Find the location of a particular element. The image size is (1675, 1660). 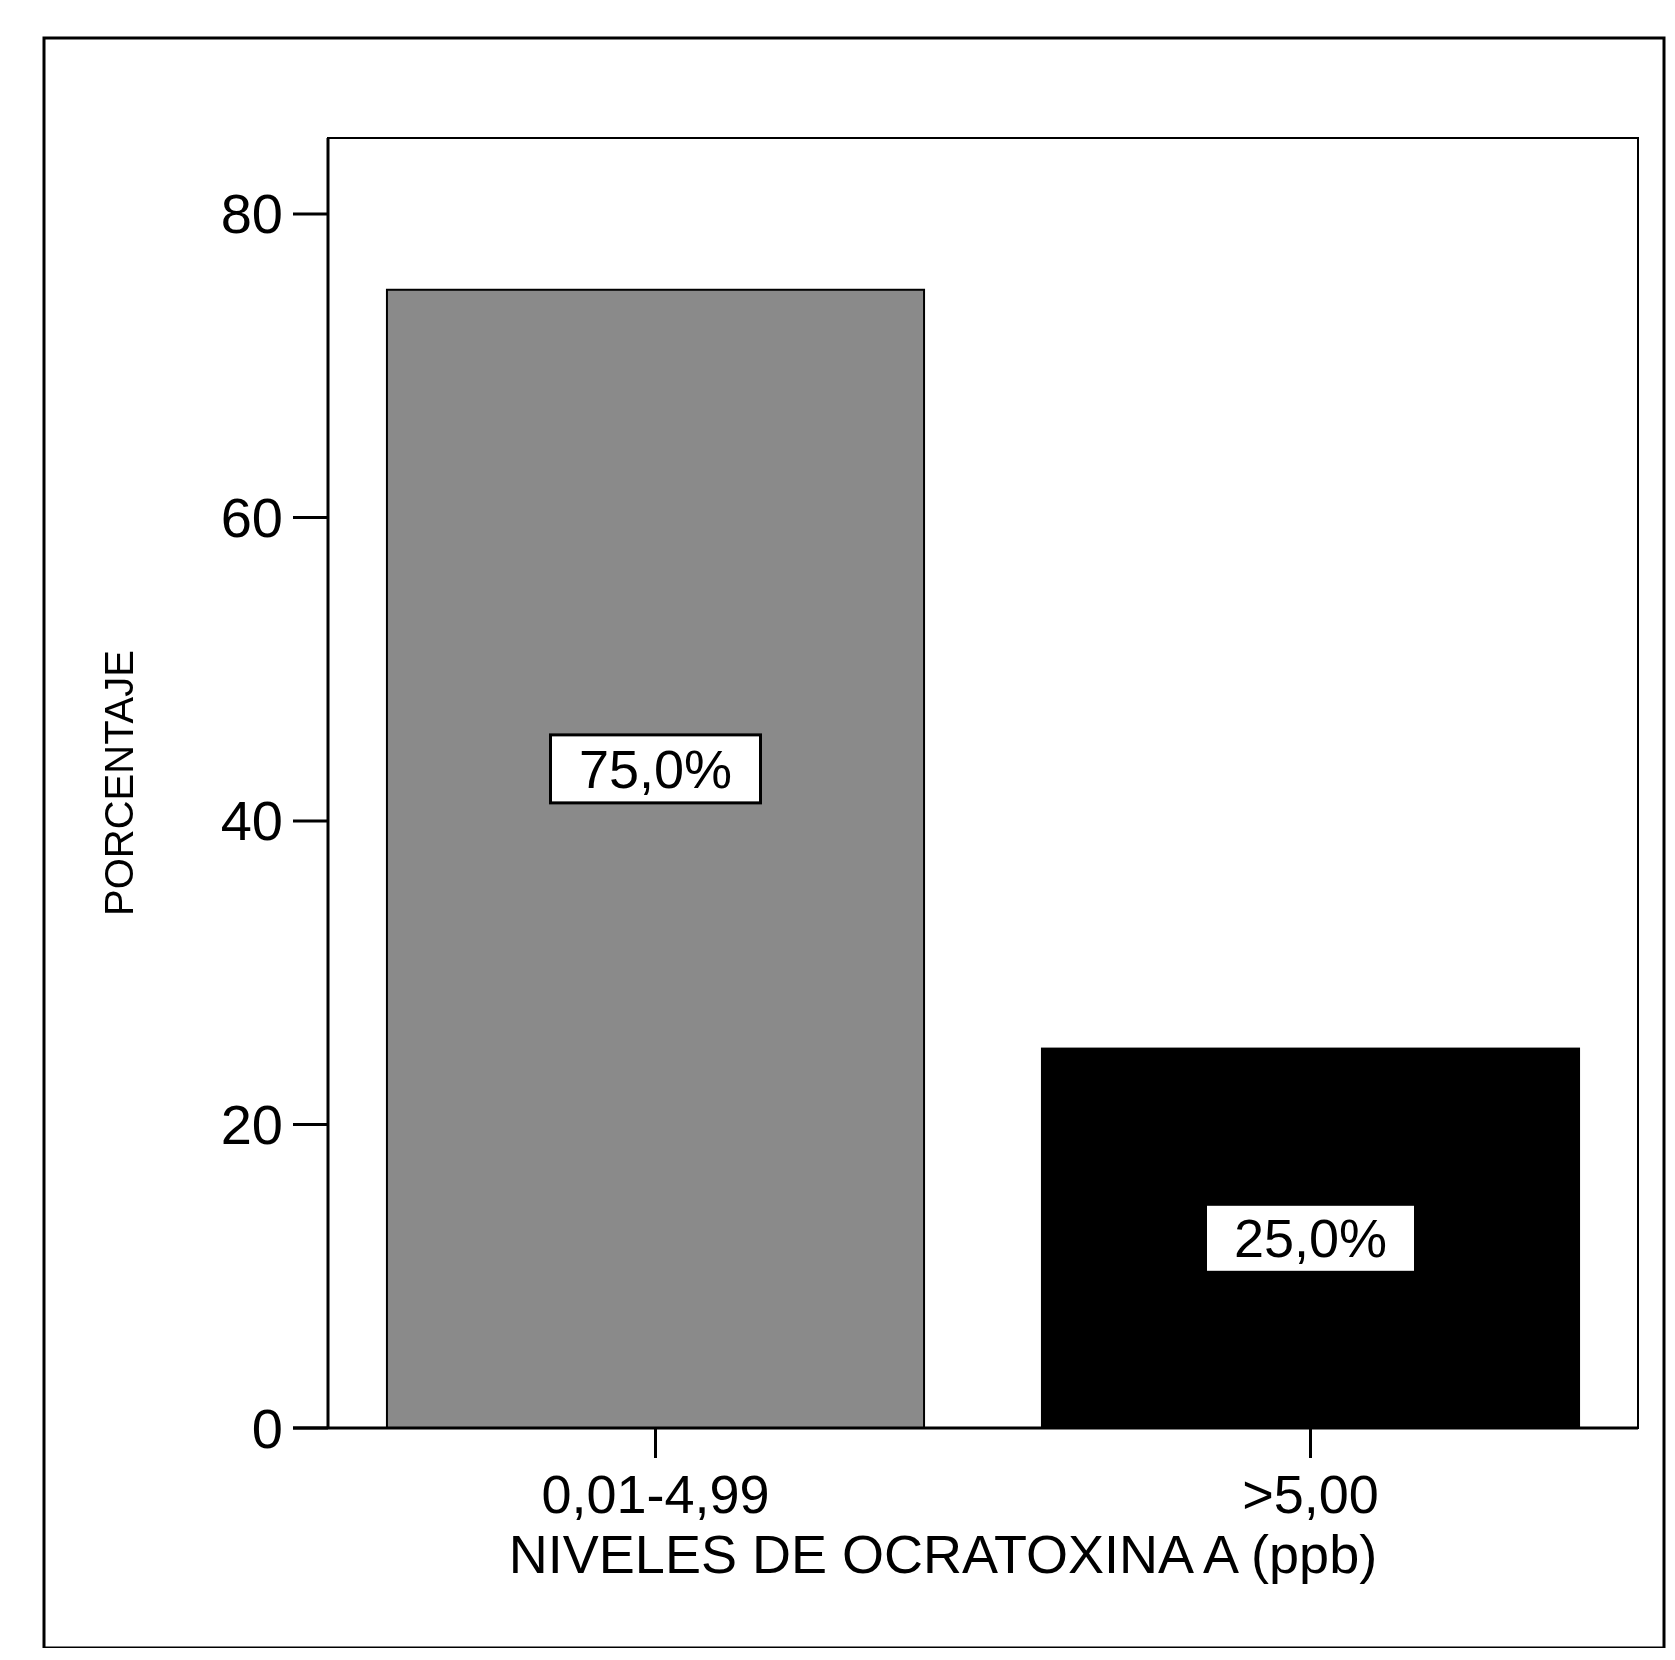

x-tick-label: 0,01-4,99 is located at coordinates (655, 1494).